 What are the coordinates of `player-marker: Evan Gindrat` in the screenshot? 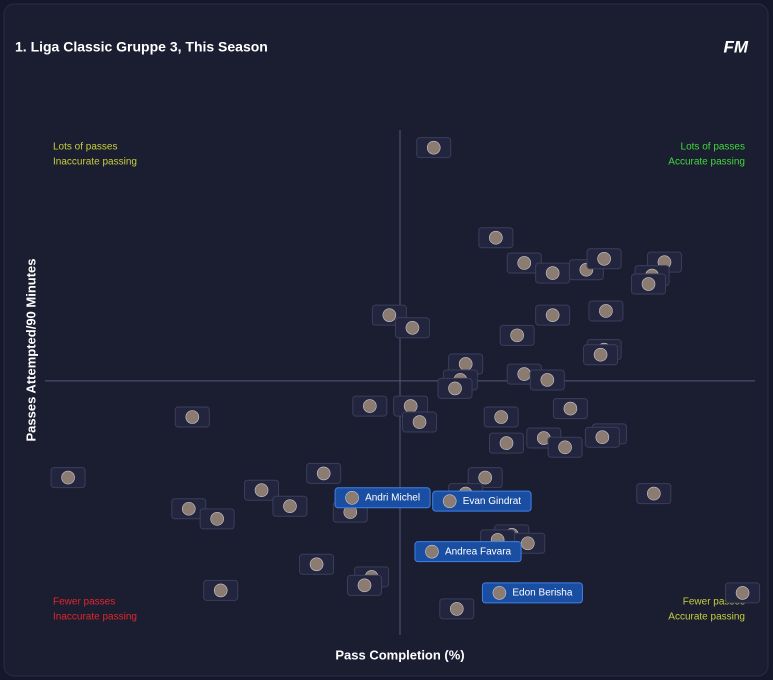 It's located at (482, 501).